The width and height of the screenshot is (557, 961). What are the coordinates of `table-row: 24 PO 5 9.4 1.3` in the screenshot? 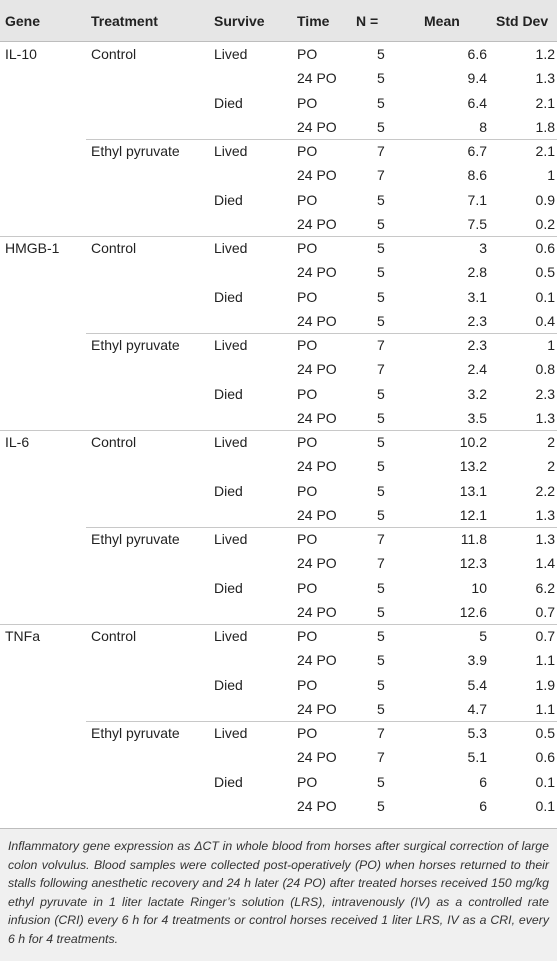 It's located at (278, 78).